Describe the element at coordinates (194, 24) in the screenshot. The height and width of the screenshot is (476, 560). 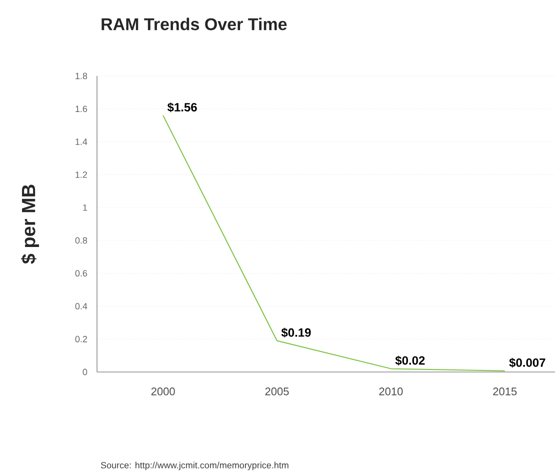
I see `chart-title: RAM Trends Over Time` at that location.